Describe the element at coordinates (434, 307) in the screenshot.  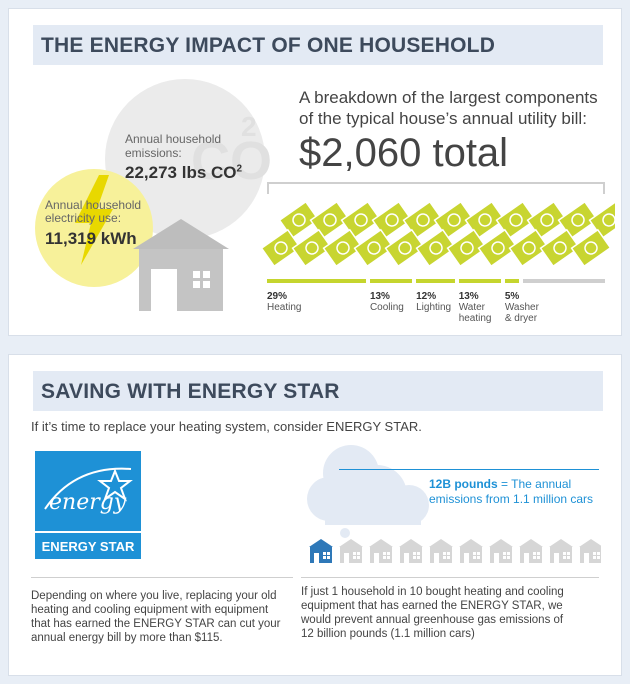
I see `category-name: Lighting` at that location.